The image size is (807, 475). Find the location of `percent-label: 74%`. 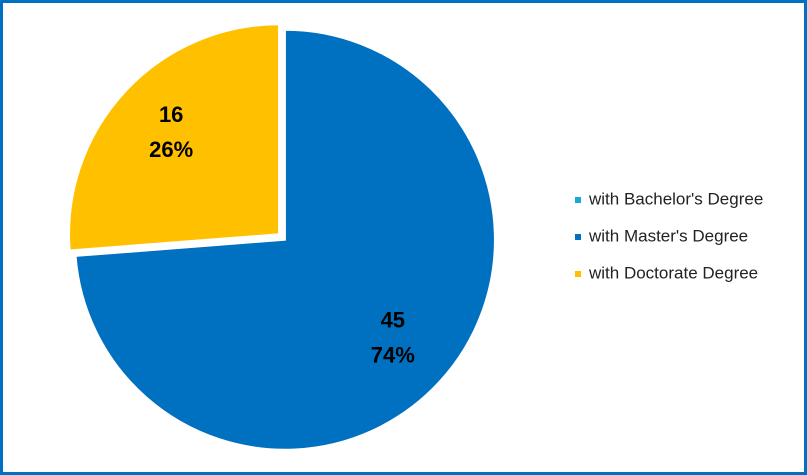

percent-label: 74% is located at coordinates (393, 354).